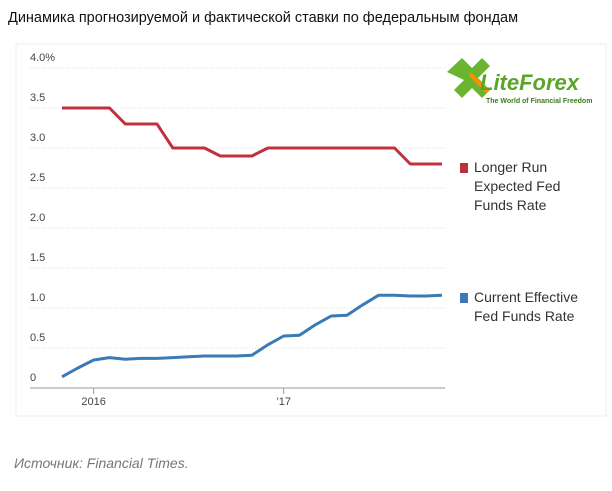 The height and width of the screenshot is (491, 612). I want to click on legend-item: Current Effective Fed Funds Rate, so click(529, 307).